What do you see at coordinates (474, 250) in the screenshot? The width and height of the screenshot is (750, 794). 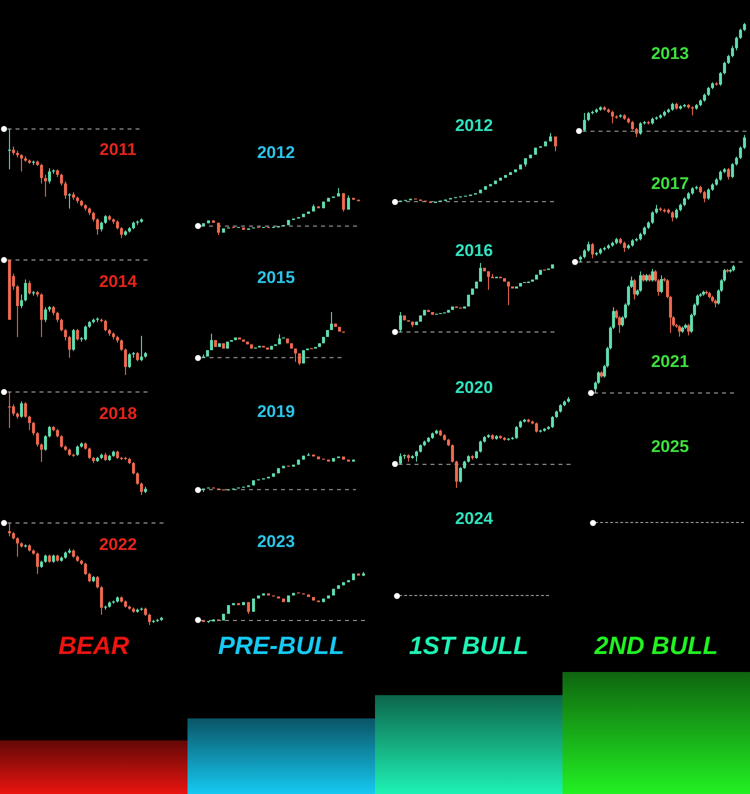 I see `chart-title: 2016` at bounding box center [474, 250].